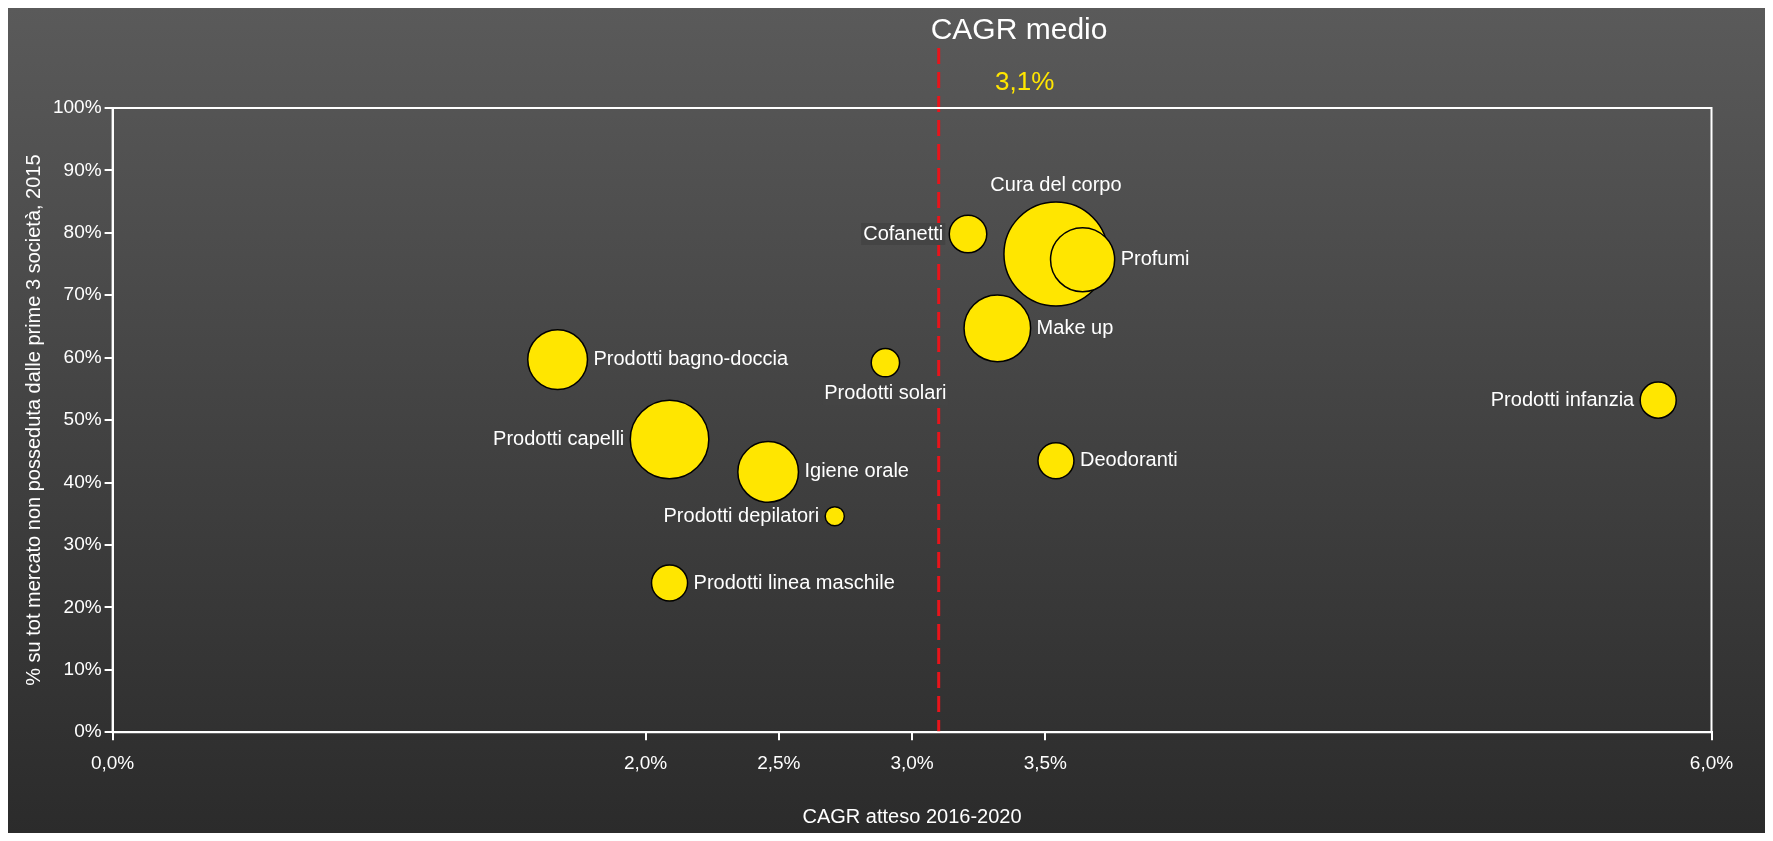 This screenshot has width=1773, height=841. Describe the element at coordinates (82, 419) in the screenshot. I see `y-tick-label: 50%` at that location.